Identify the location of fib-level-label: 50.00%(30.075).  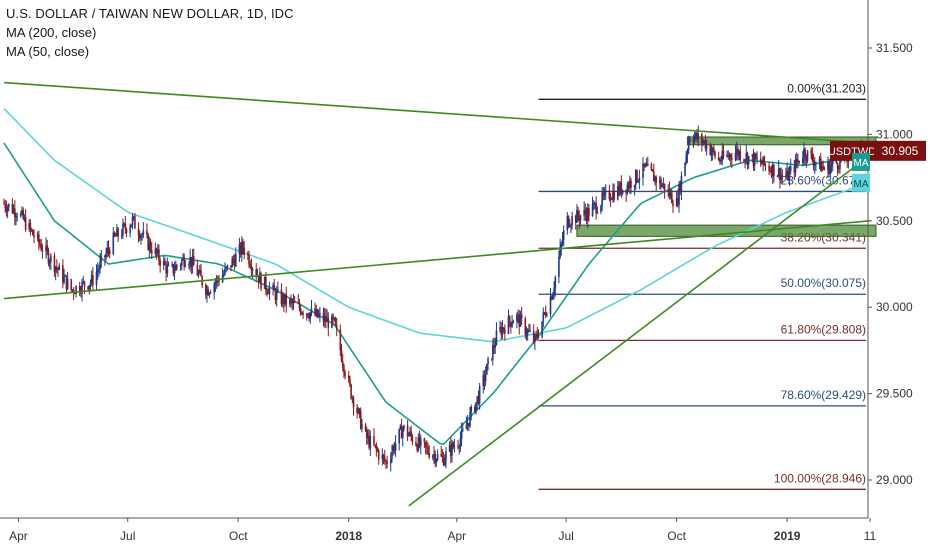
(823, 283).